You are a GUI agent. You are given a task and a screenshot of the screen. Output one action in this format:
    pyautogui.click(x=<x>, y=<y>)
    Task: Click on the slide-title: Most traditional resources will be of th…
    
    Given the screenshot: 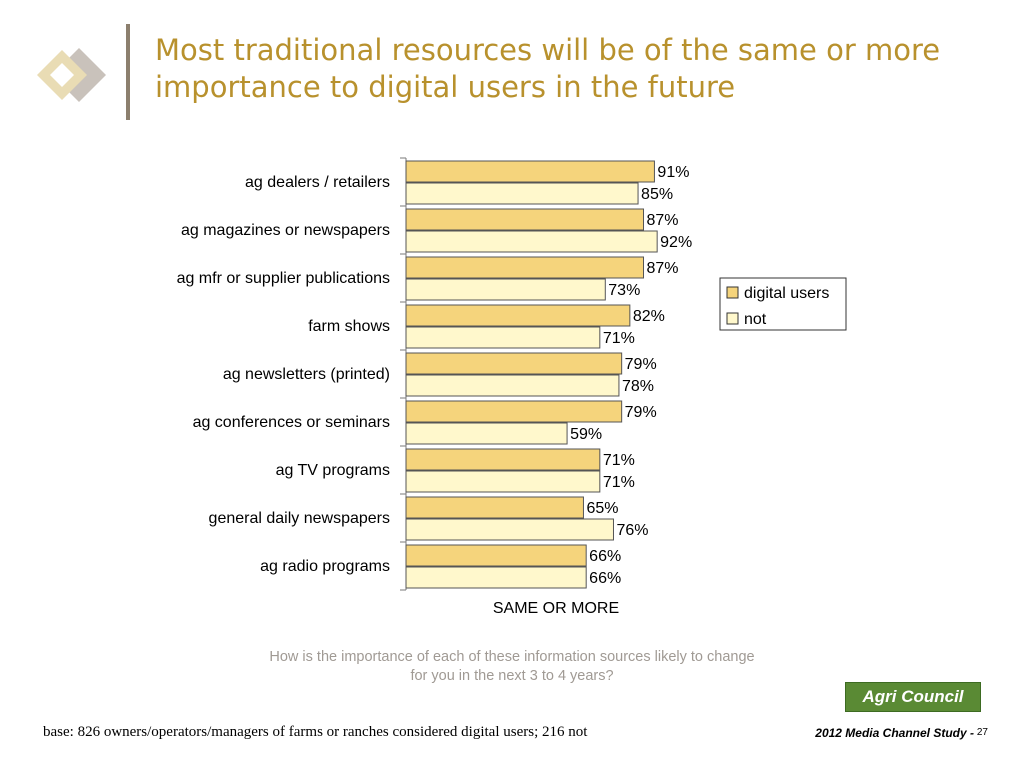 What is the action you would take?
    pyautogui.click(x=548, y=68)
    